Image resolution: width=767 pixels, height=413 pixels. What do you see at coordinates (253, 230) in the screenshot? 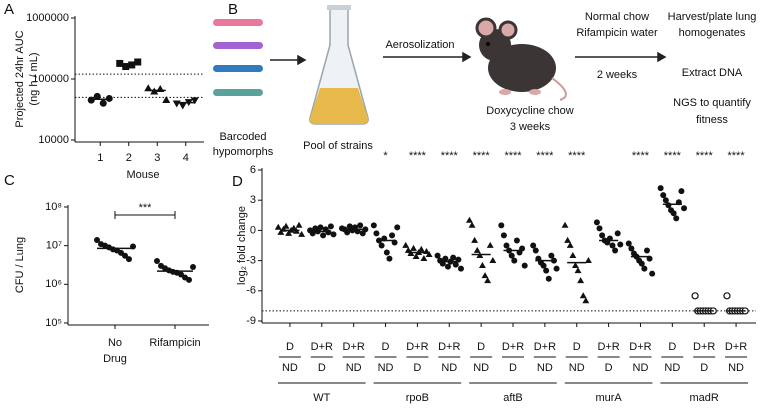
I see `y-tick-label: 0` at bounding box center [253, 230].